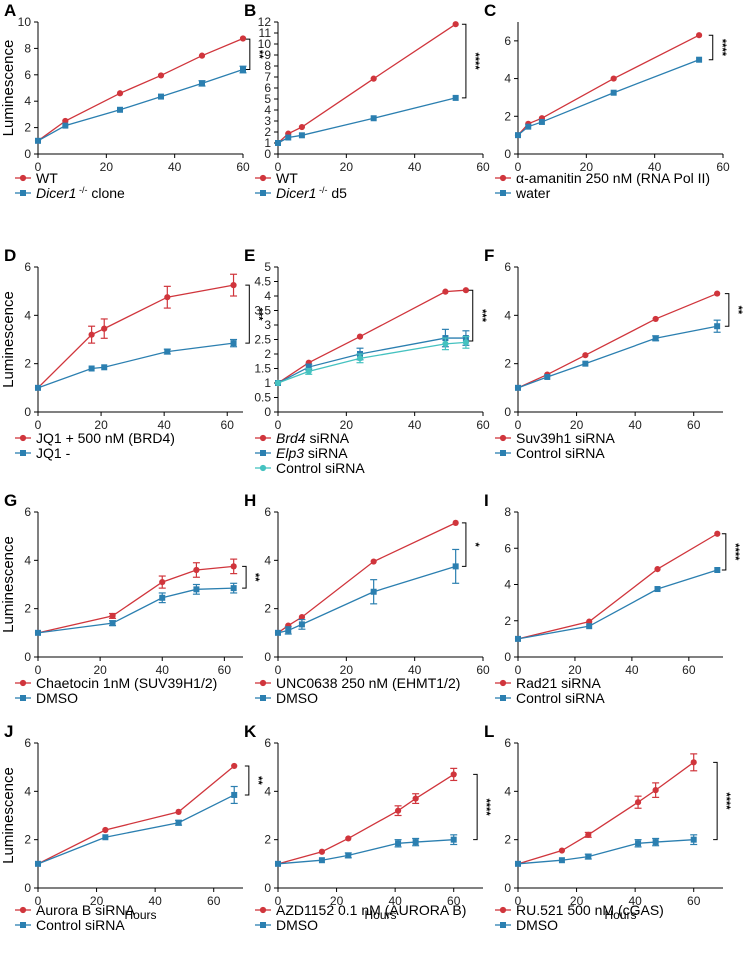  What do you see at coordinates (337, 193) in the screenshot?
I see `legend-rest: d5` at bounding box center [337, 193].